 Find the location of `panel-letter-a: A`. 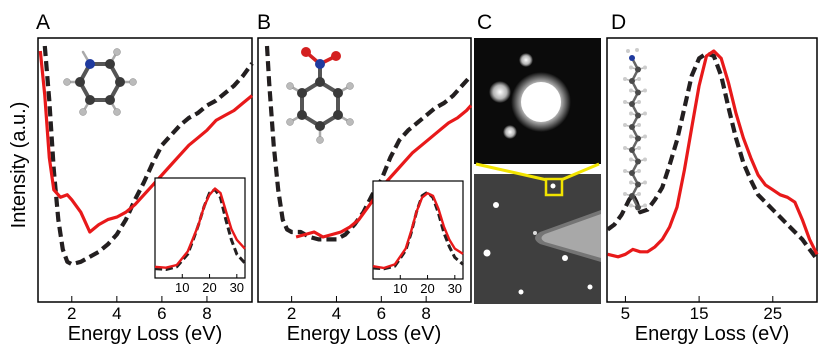

panel-letter-a: A is located at coordinates (43, 22).